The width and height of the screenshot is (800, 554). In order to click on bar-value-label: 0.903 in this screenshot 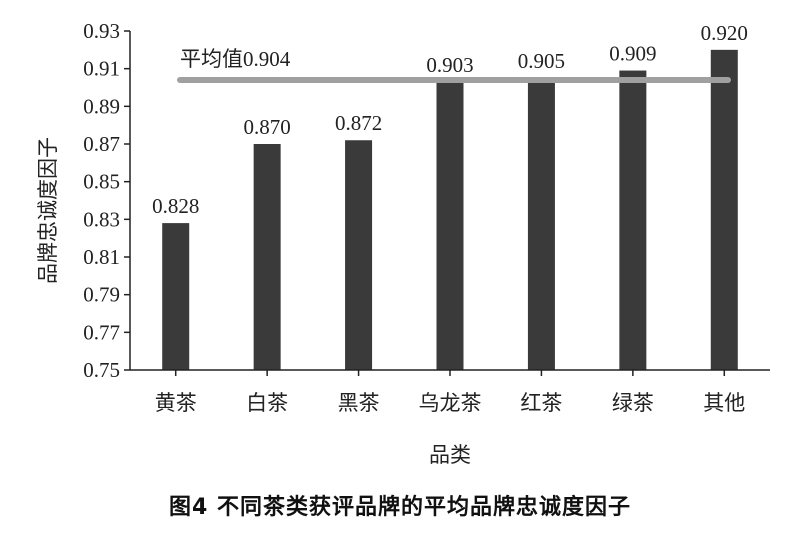, I will do `click(449, 65)`.